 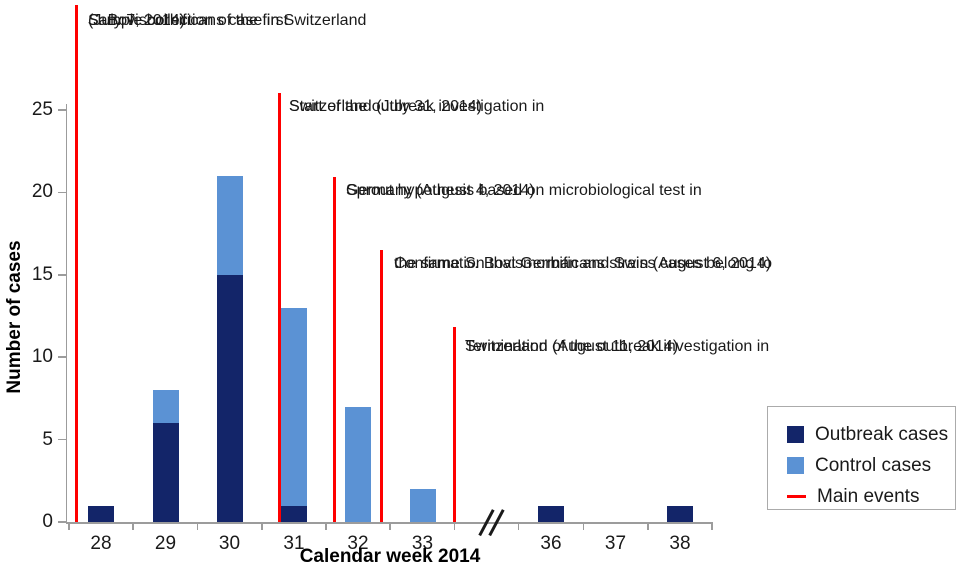 I want to click on event-annotation-line: Germany (August 4, 2014), so click(x=440, y=190).